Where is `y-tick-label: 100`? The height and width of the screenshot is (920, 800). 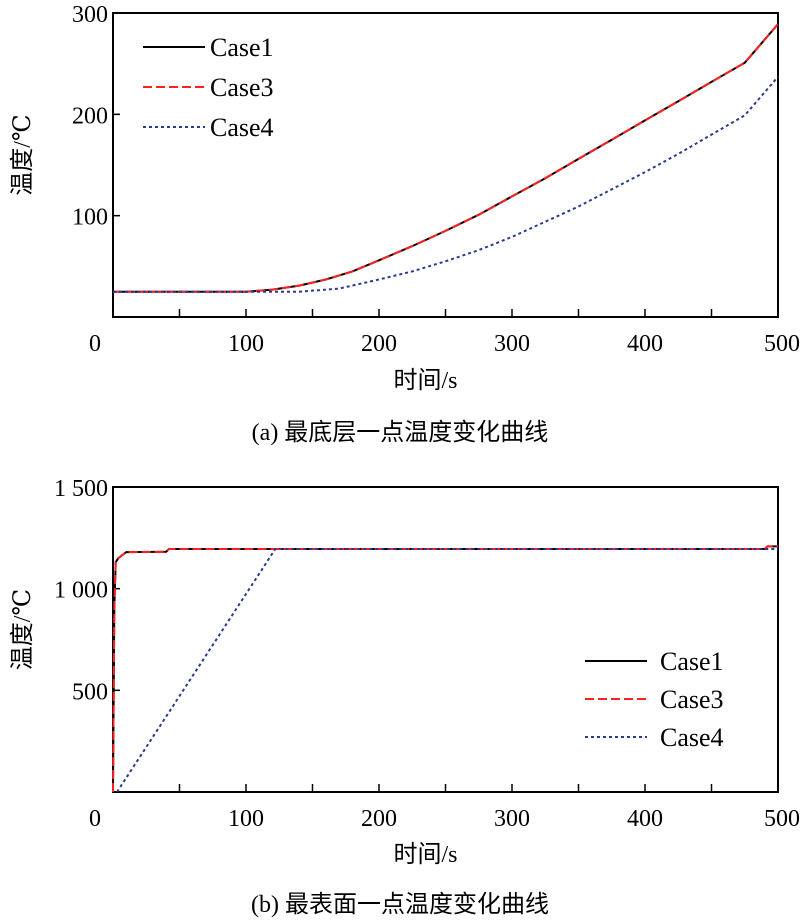 y-tick-label: 100 is located at coordinates (90, 218).